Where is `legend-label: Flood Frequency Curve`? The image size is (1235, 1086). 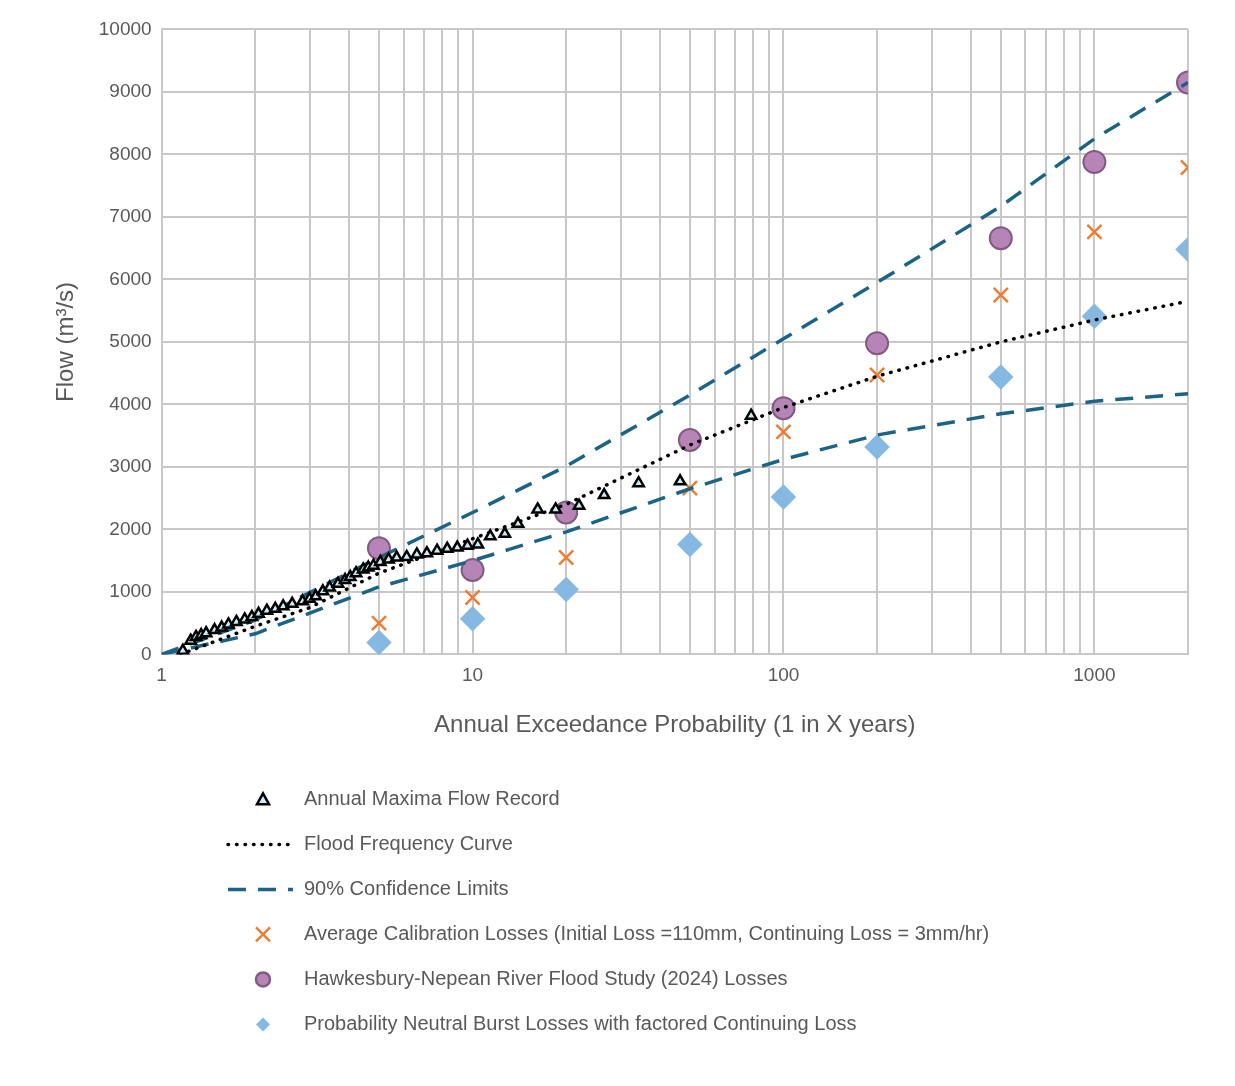
legend-label: Flood Frequency Curve is located at coordinates (408, 842).